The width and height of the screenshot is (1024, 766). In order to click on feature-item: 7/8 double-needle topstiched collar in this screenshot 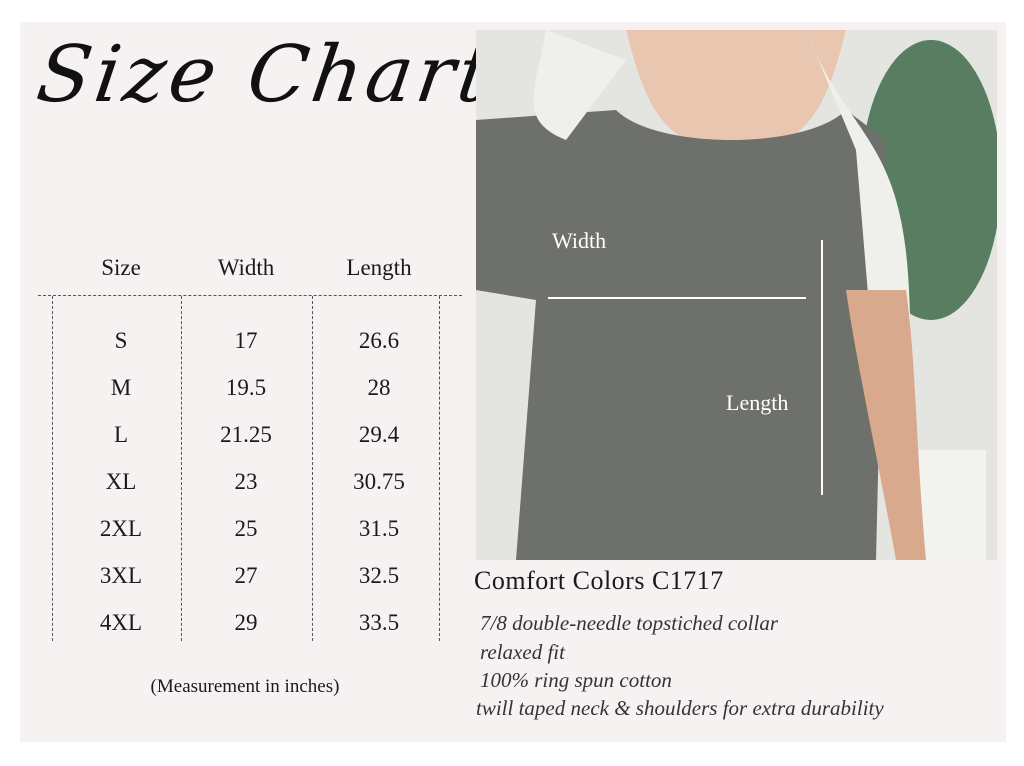, I will do `click(629, 623)`.